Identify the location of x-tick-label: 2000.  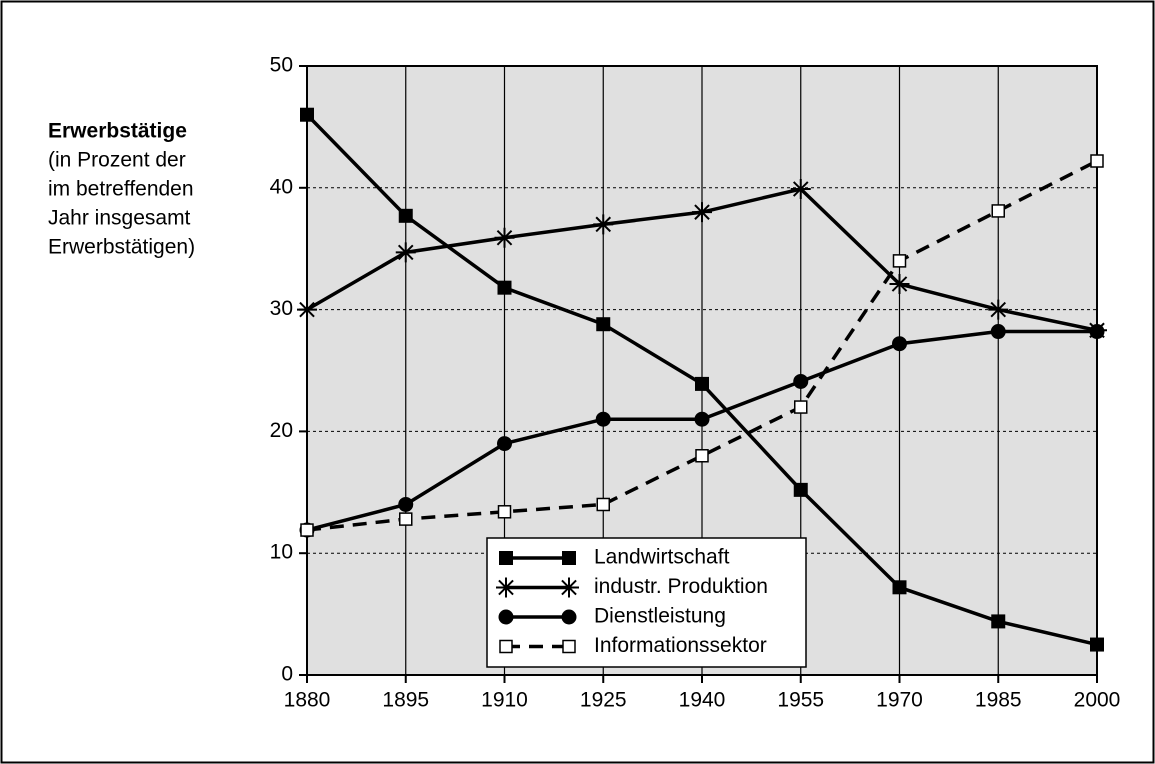
(1097, 700).